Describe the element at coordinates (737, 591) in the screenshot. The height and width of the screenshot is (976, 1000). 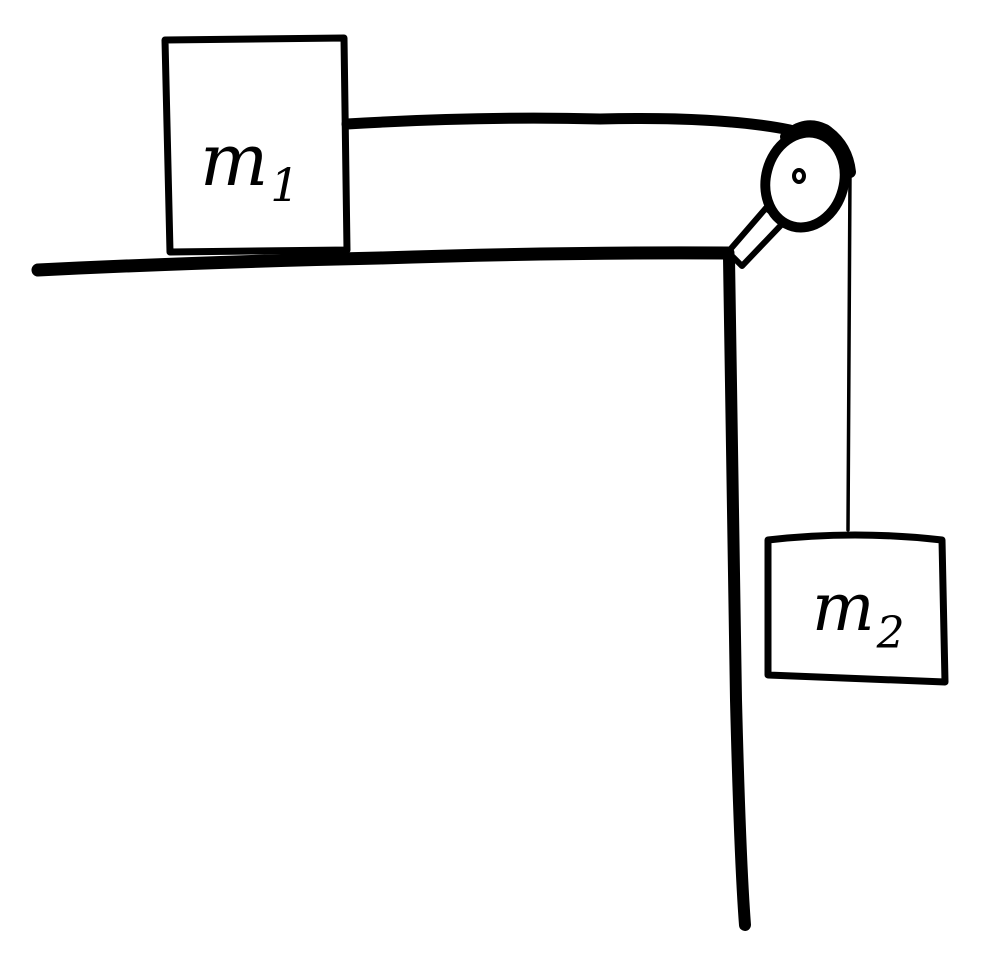
I see `table-edge` at that location.